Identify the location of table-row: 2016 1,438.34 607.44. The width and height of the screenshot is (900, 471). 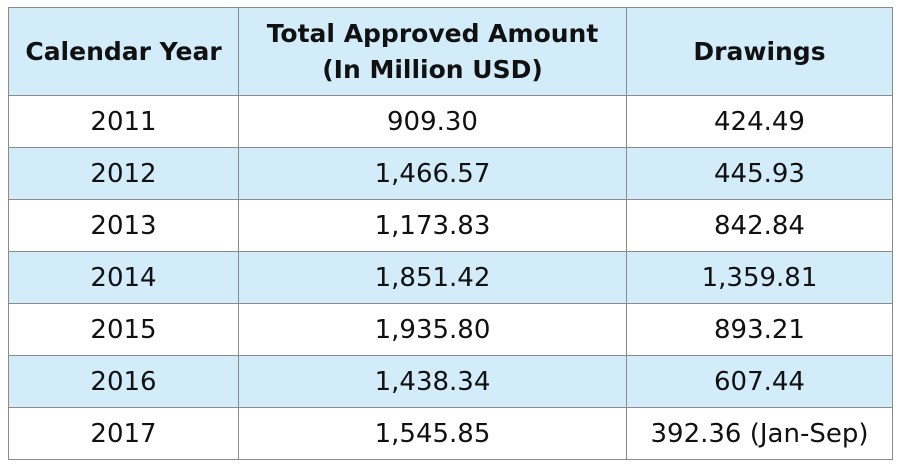
(450, 381).